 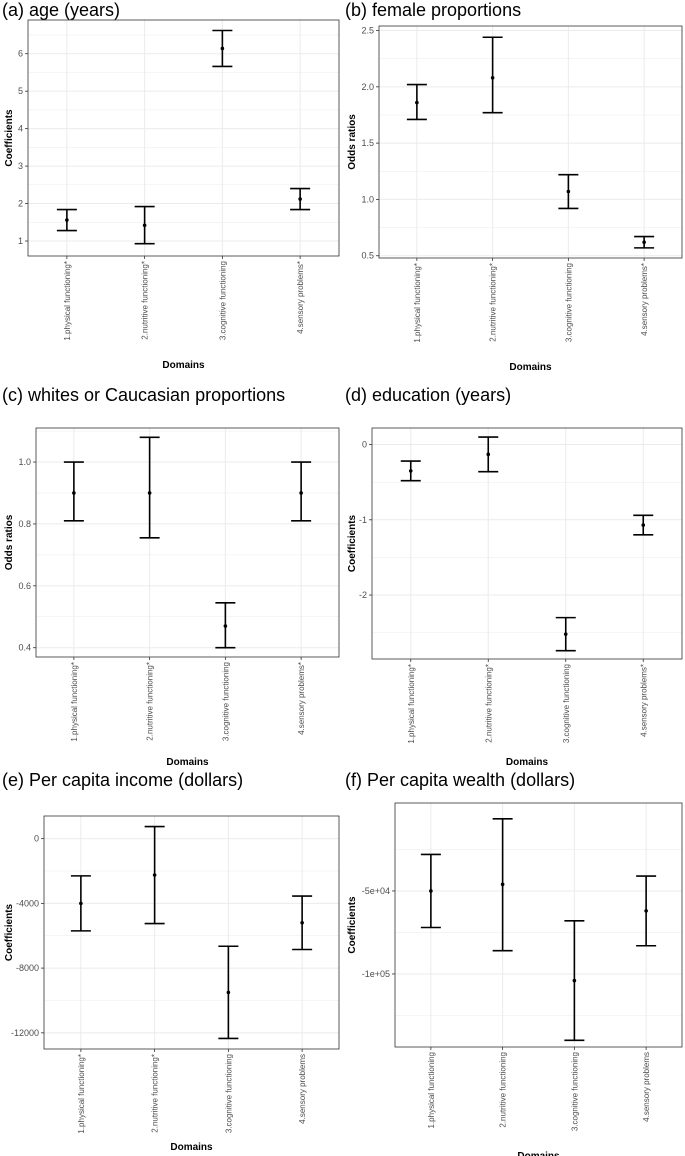 I want to click on panel-title: (e) Per capita income (dollars), so click(x=123, y=780).